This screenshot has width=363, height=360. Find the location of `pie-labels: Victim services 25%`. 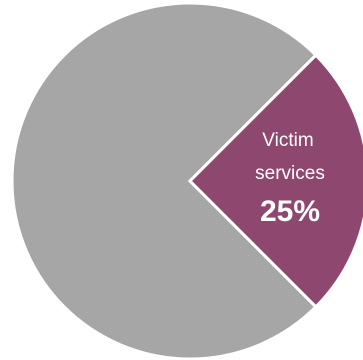

pie-labels: Victim services 25% is located at coordinates (290, 179).